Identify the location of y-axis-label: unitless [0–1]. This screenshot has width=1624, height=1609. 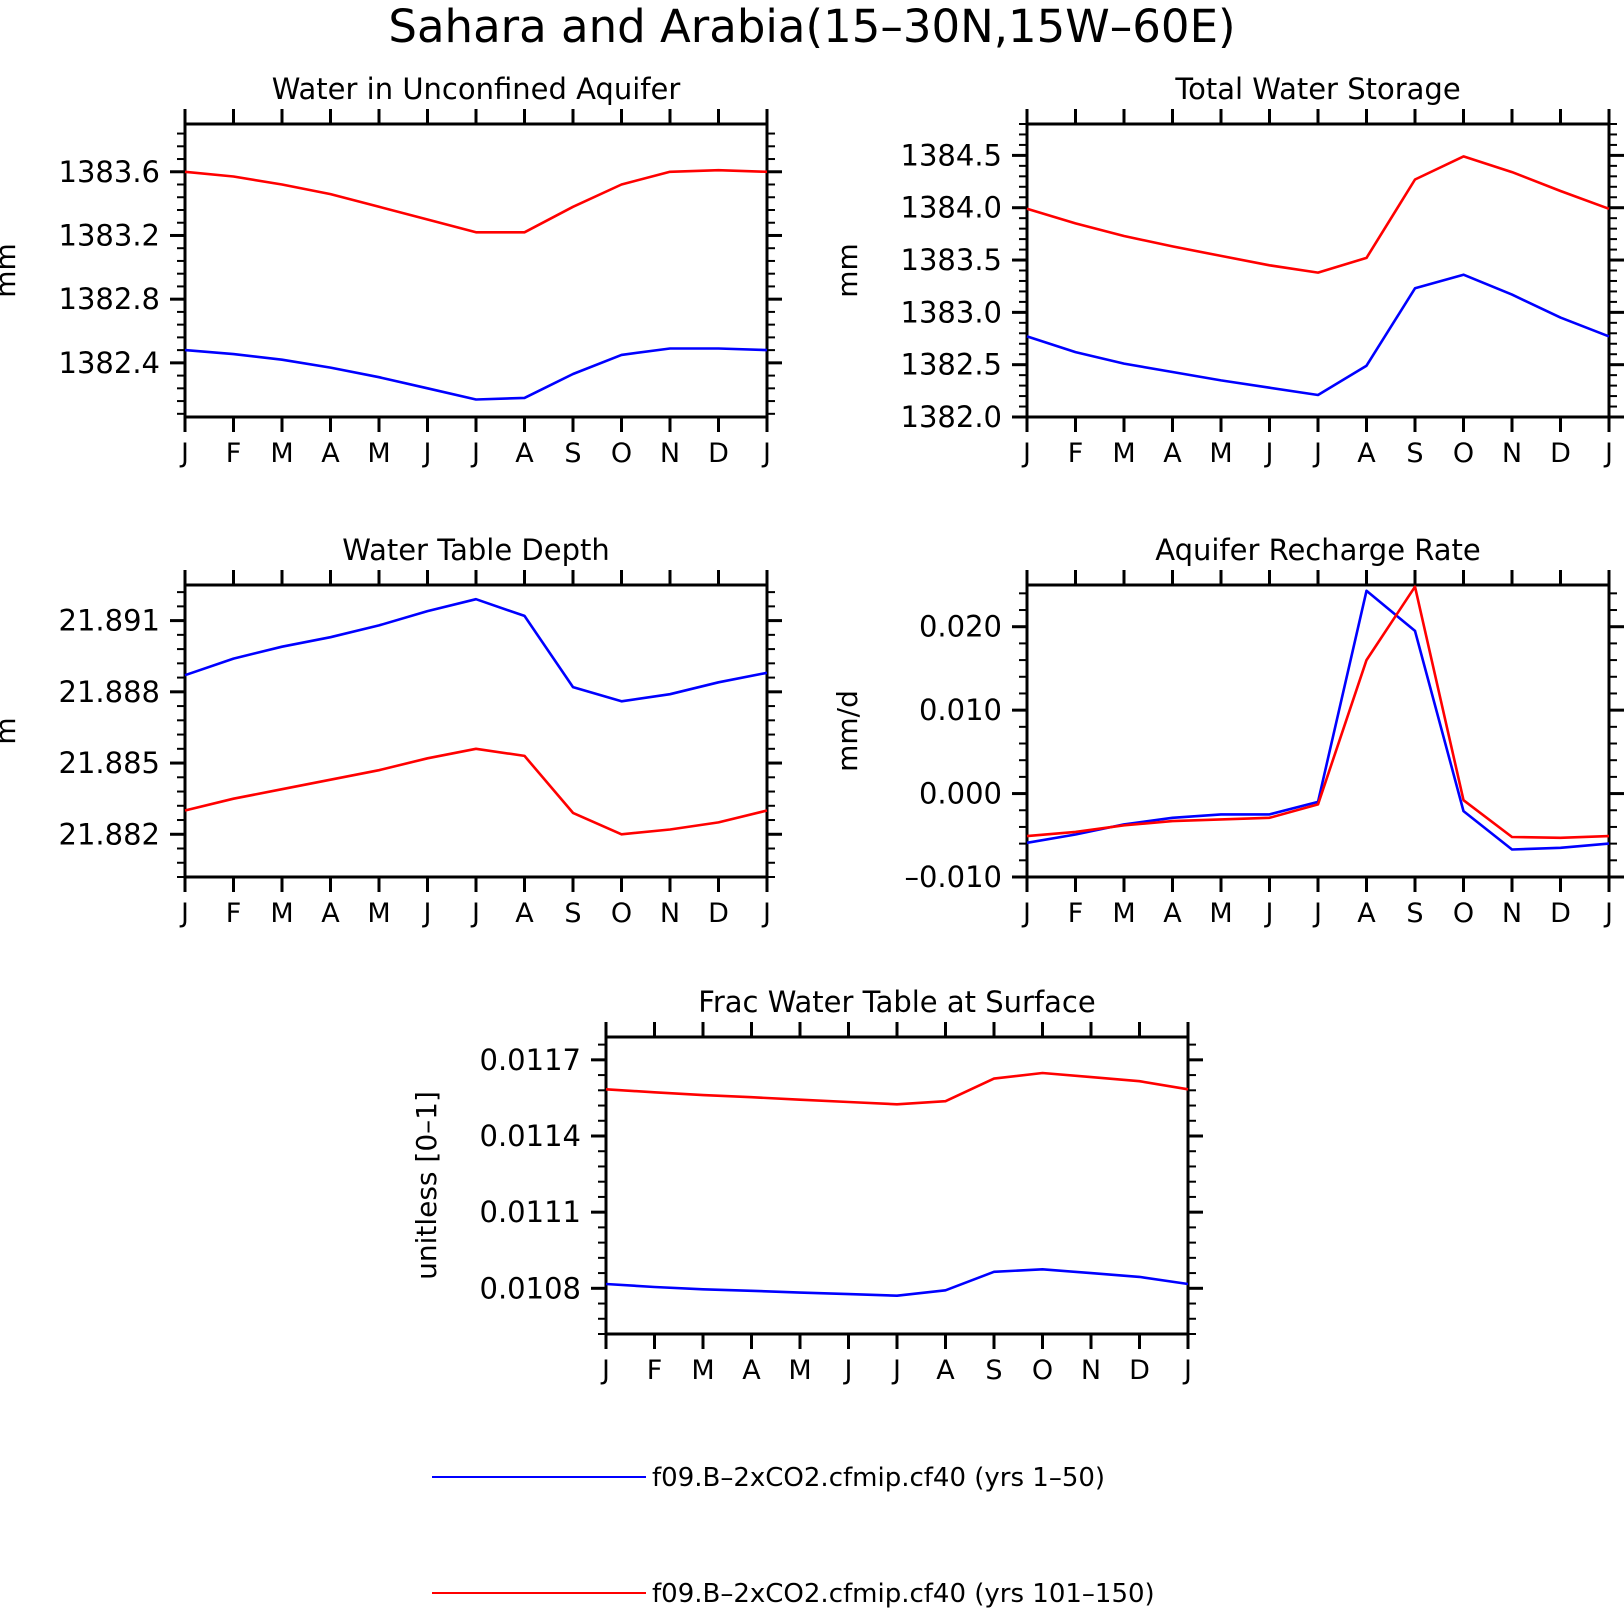
(426, 1185).